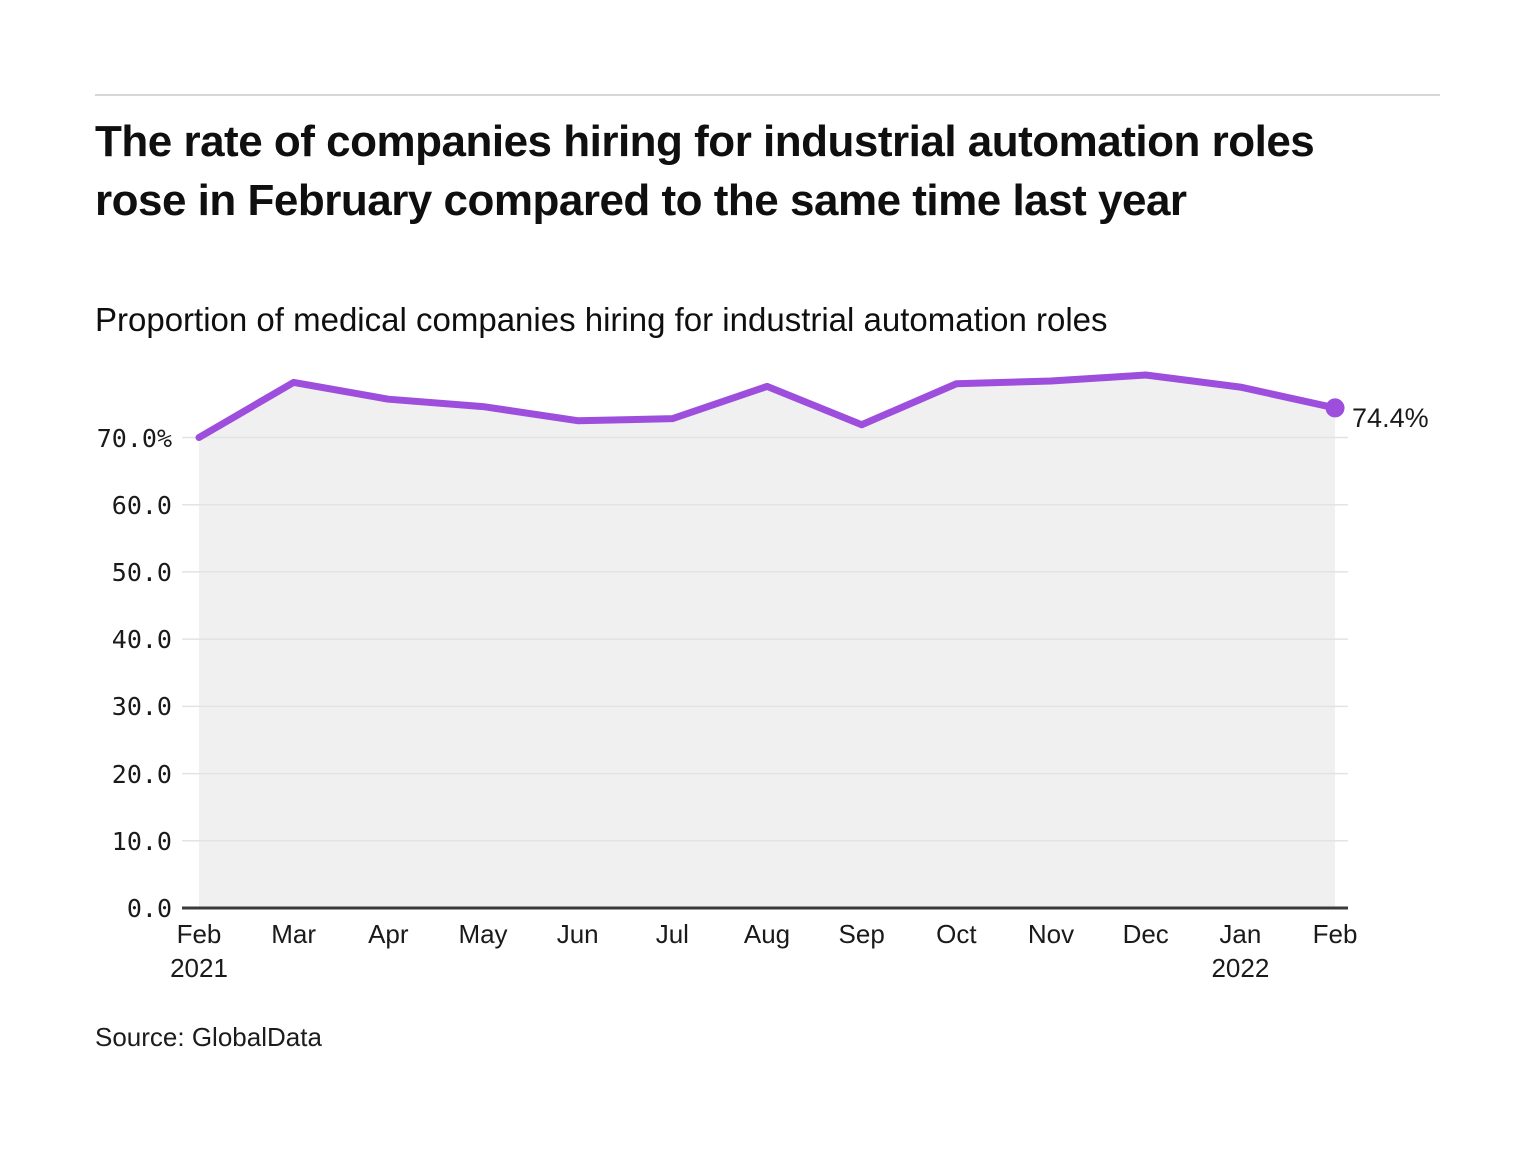 Image resolution: width=1536 pixels, height=1152 pixels. I want to click on x-tick-label: Aug, so click(767, 934).